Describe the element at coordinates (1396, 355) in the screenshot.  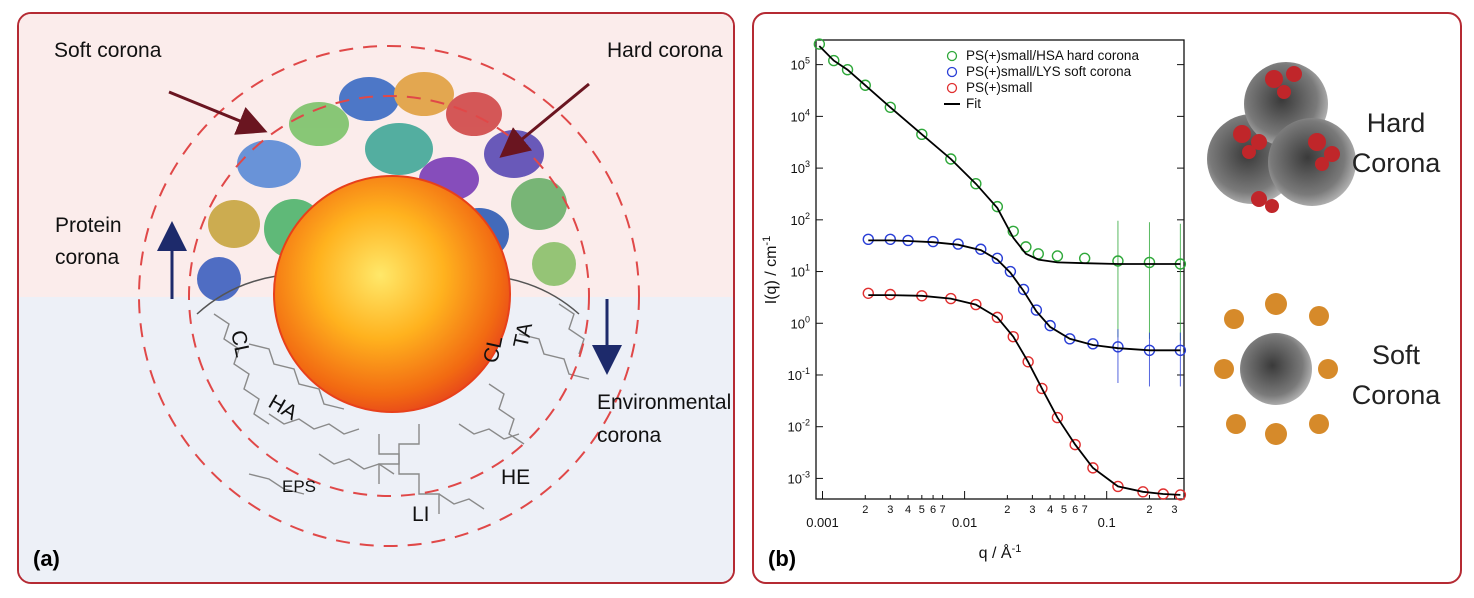
I see `soft-corona-title-line1: Soft` at that location.